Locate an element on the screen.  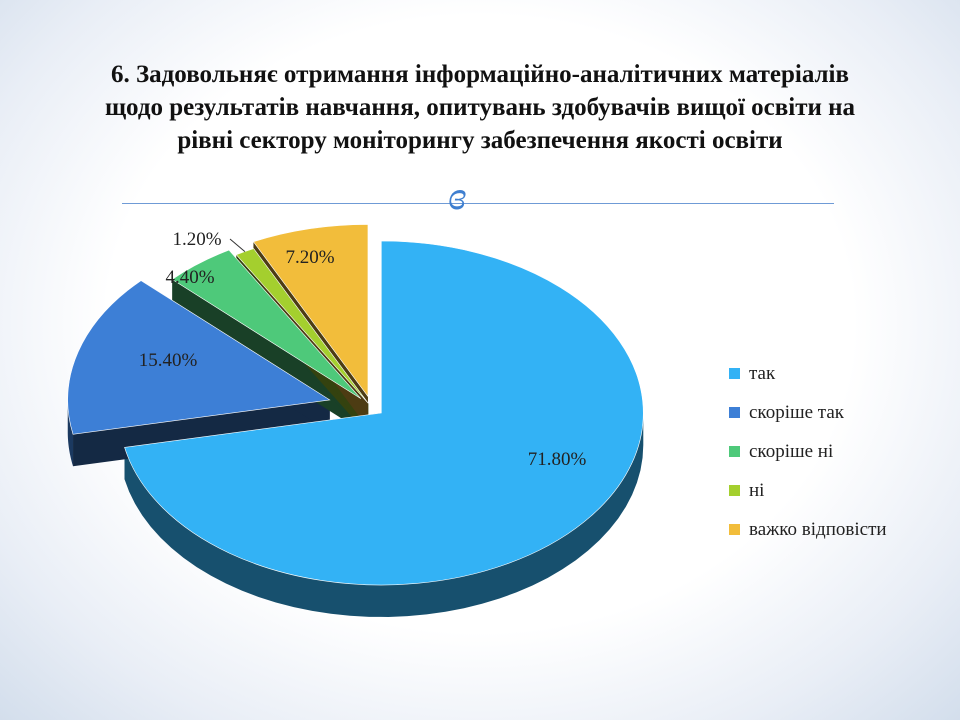
legend-label: важко відповісти is located at coordinates (818, 529).